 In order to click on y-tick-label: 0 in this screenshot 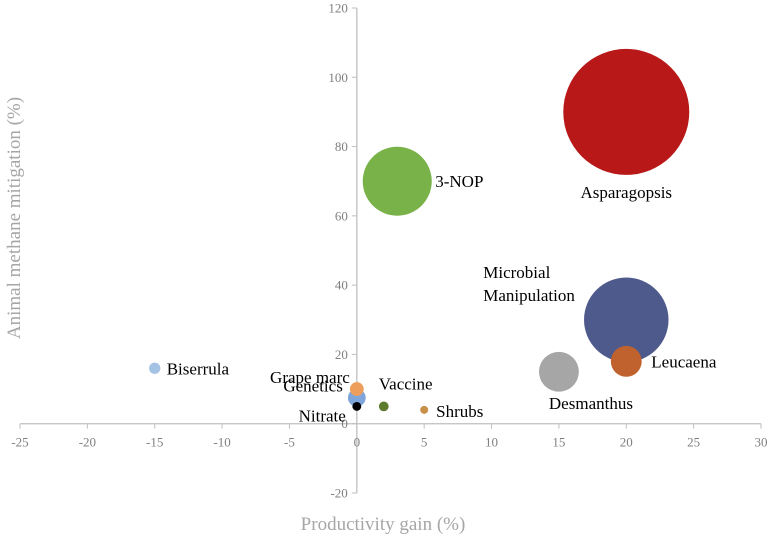, I will do `click(344, 423)`.